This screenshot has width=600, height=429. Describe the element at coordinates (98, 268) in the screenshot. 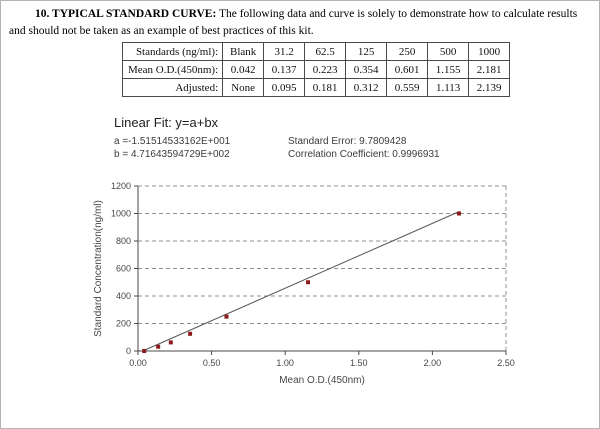

I see `y-axis-label: Standard Concentration(ng/ml)` at that location.